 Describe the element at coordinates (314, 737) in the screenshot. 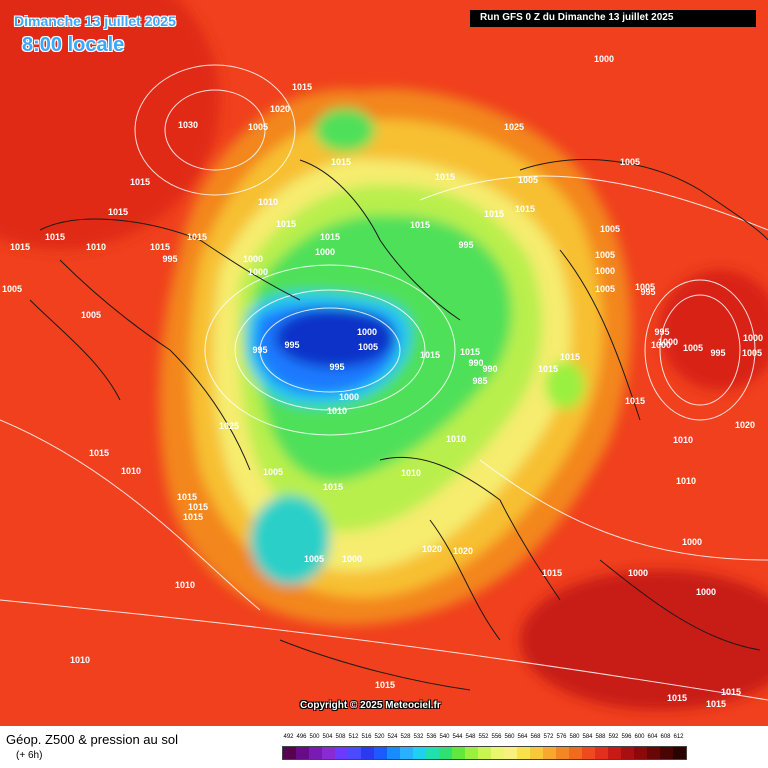

I see `legend-tick-label: 500` at that location.